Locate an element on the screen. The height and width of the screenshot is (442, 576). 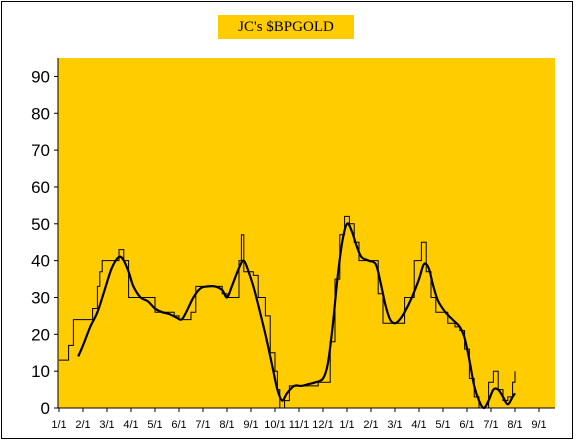
chart-title: JC's $BPGOLD is located at coordinates (286, 27).